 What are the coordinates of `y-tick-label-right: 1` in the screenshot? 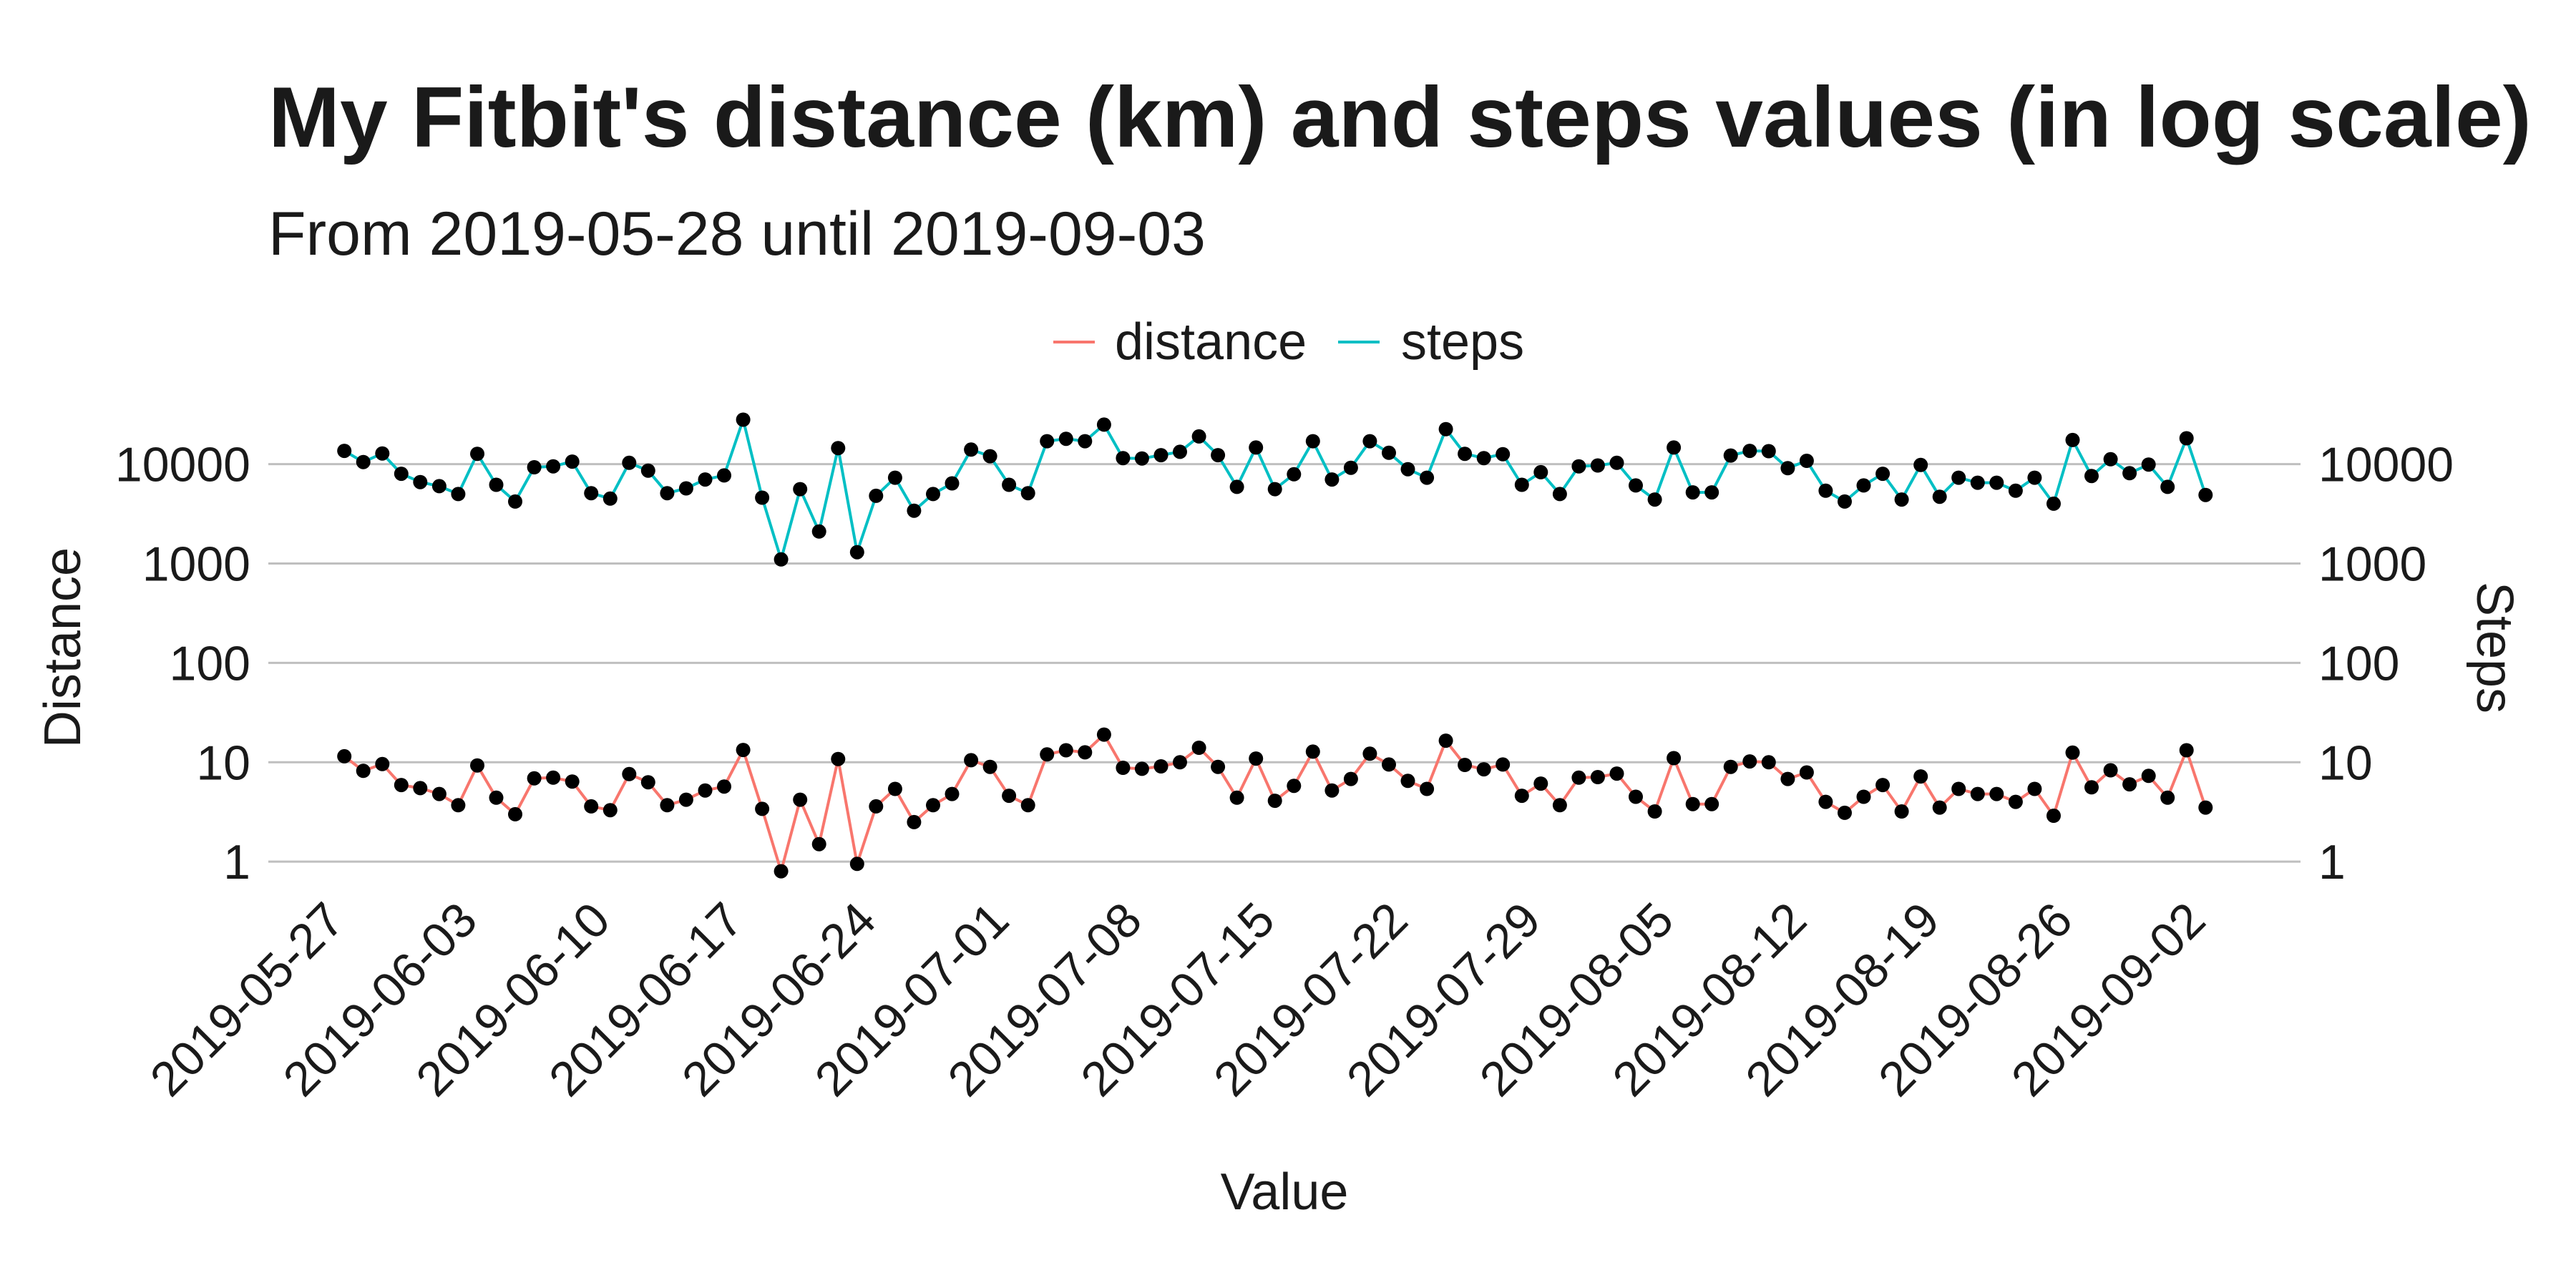 It's located at (2332, 862).